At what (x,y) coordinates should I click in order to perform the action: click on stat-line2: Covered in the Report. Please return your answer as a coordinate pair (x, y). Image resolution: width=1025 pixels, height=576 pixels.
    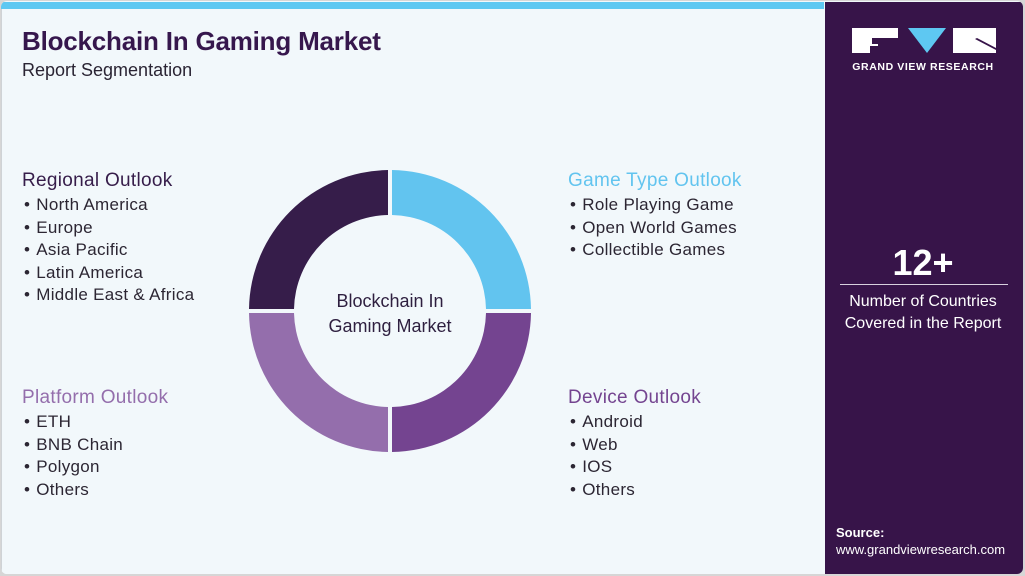
    Looking at the image, I should click on (923, 323).